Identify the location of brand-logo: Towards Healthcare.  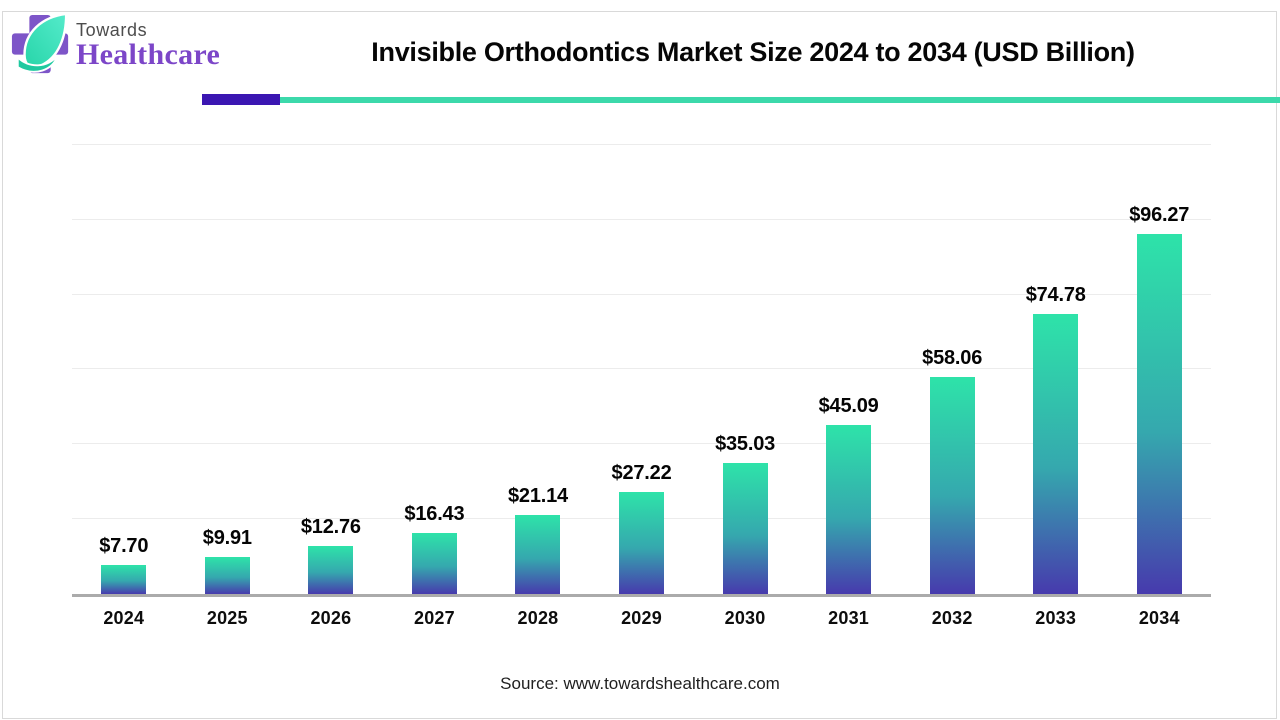
(115, 44).